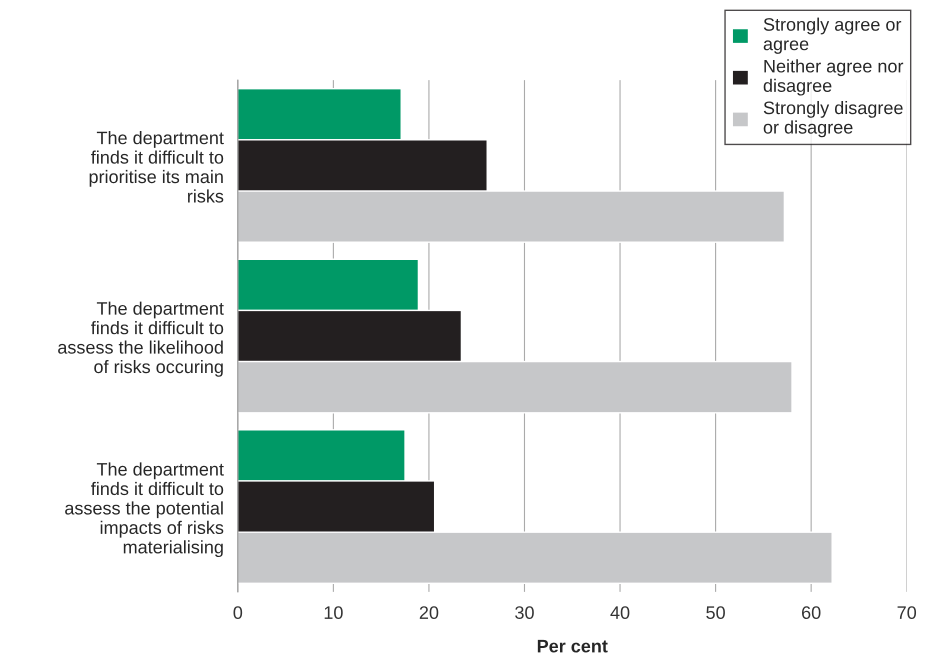  What do you see at coordinates (715, 612) in the screenshot?
I see `x-tick-label: 50` at bounding box center [715, 612].